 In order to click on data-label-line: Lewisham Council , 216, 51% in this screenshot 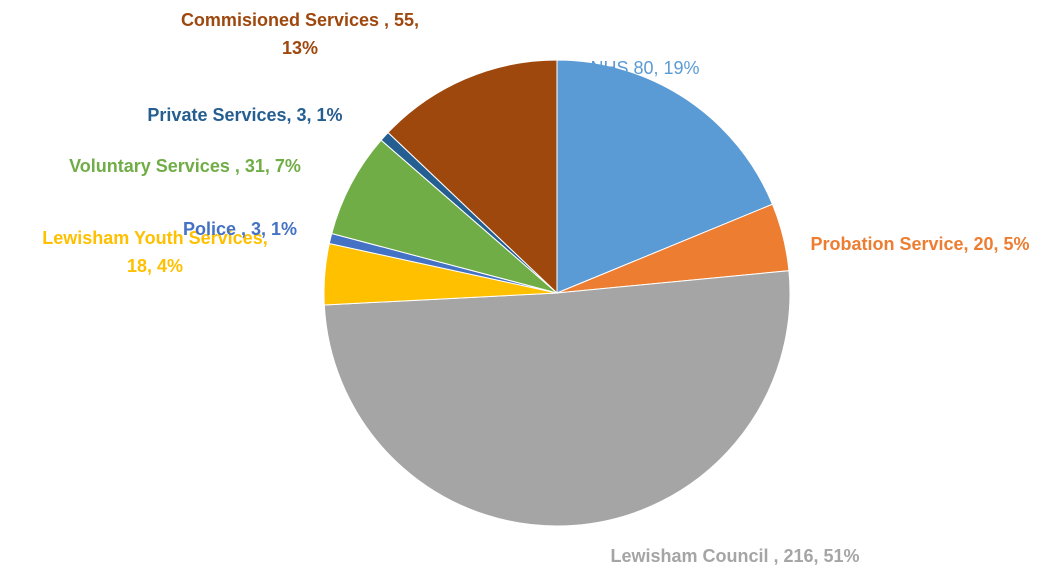, I will do `click(734, 556)`.